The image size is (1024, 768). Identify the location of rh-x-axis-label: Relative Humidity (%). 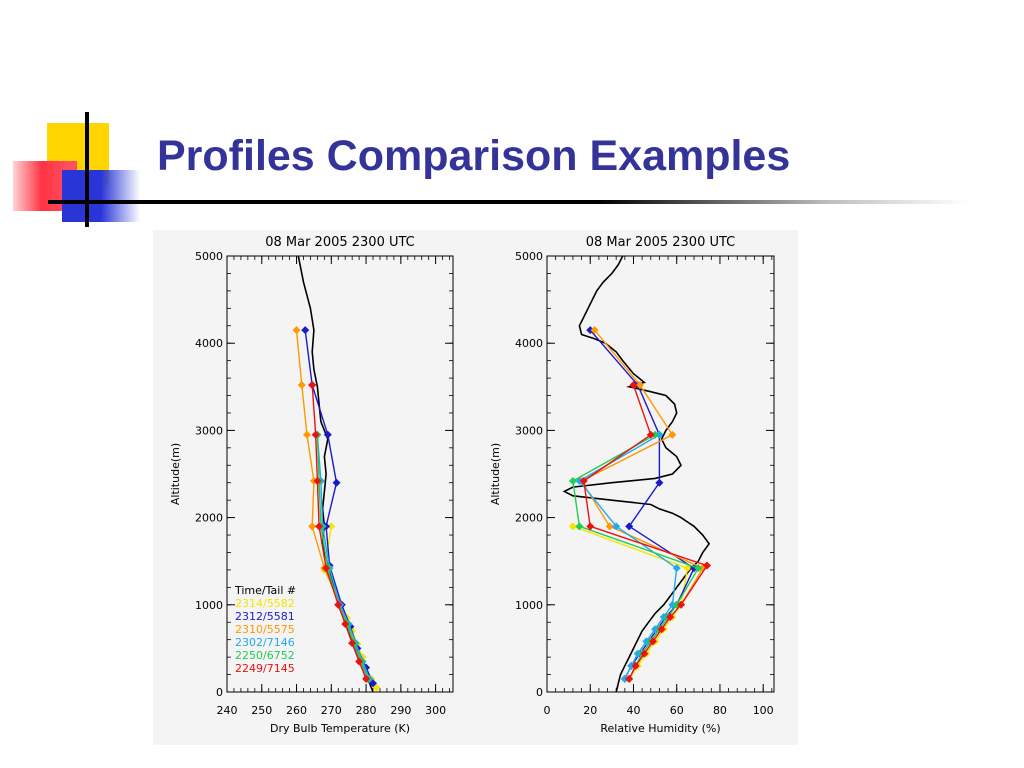
(660, 728).